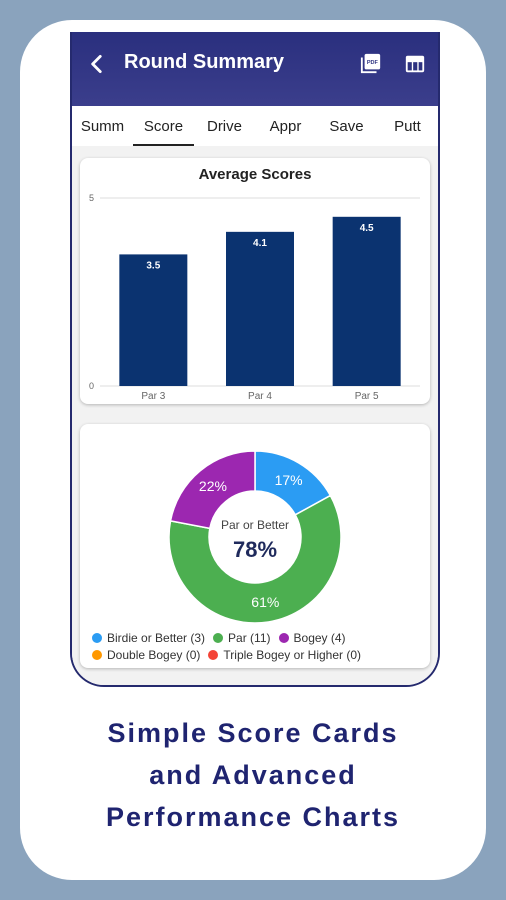 The height and width of the screenshot is (900, 506). I want to click on donut-chart: 17% 61% 22% Par or Better 78%, so click(255, 537).